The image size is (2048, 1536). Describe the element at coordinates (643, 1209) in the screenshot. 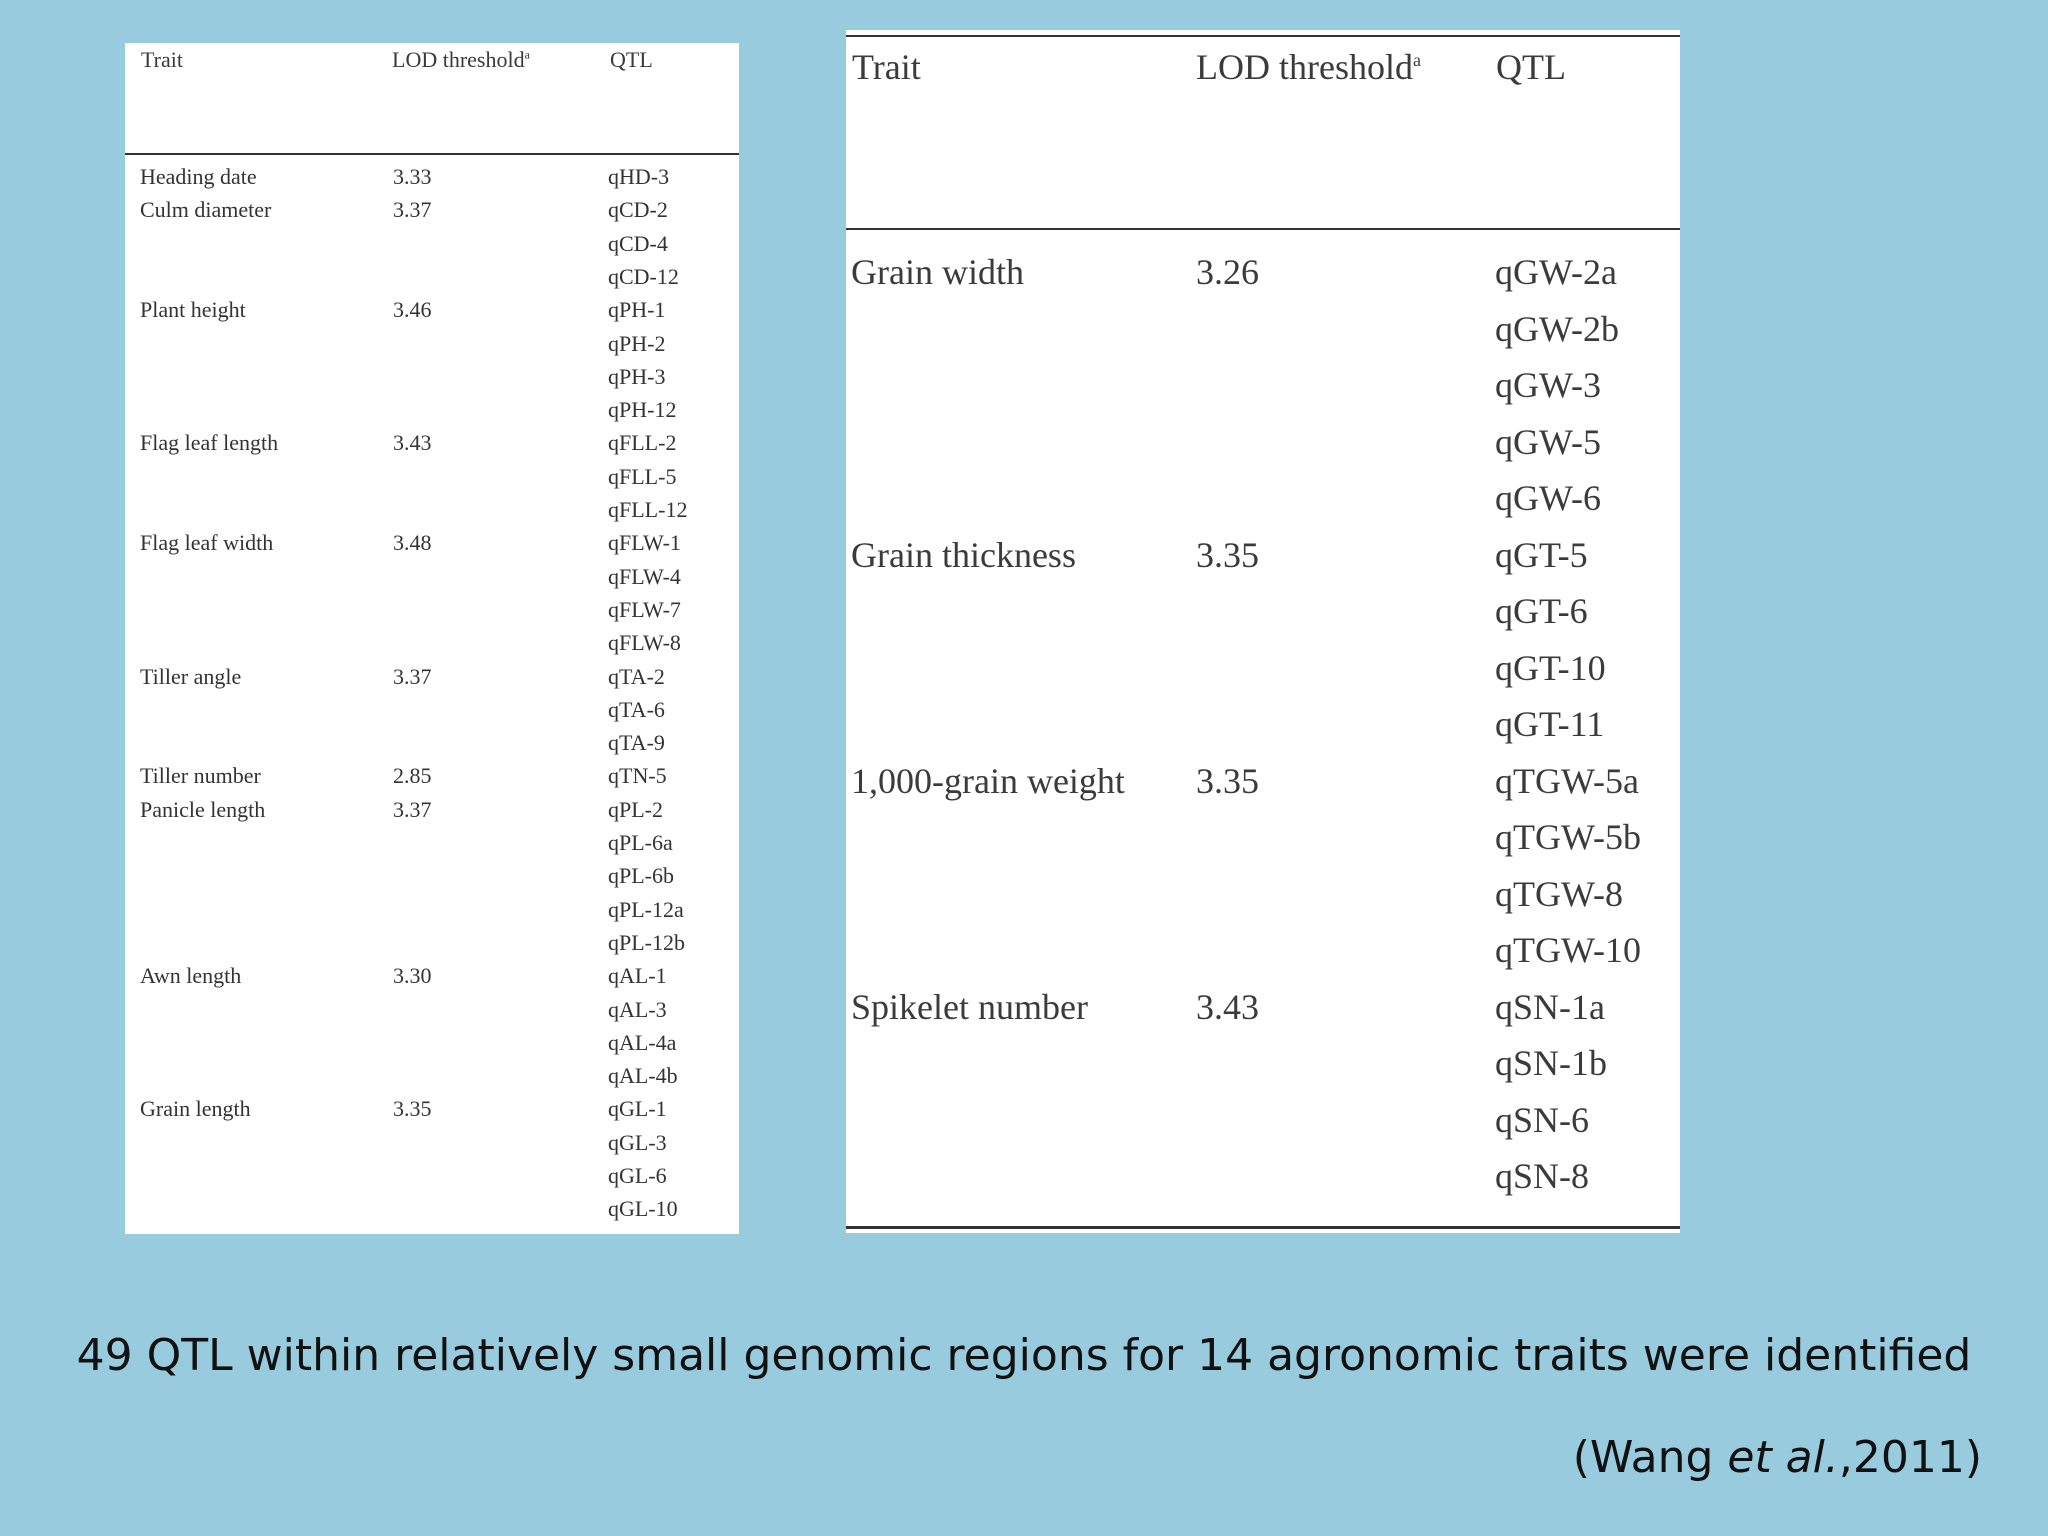

I see `qtl-cell: qGL-10` at that location.